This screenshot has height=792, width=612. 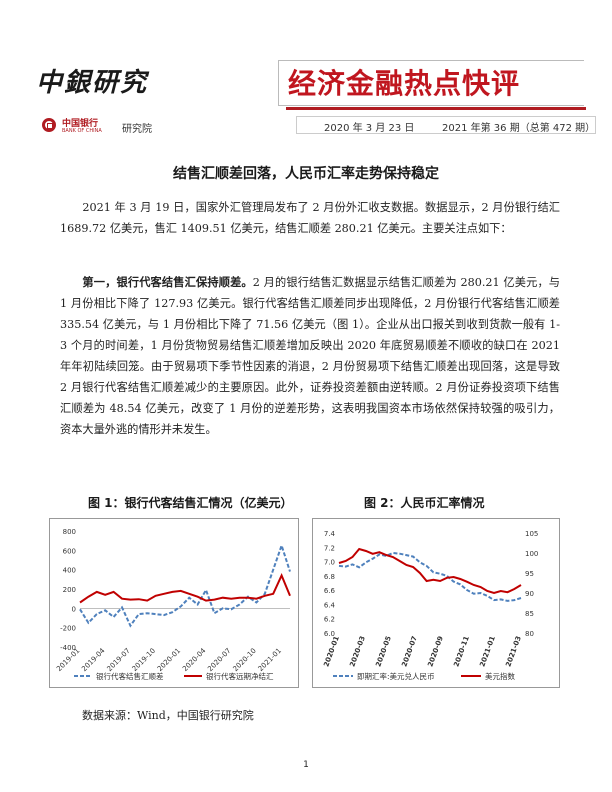 I want to click on y-tick-label: -400, so click(x=68, y=648).